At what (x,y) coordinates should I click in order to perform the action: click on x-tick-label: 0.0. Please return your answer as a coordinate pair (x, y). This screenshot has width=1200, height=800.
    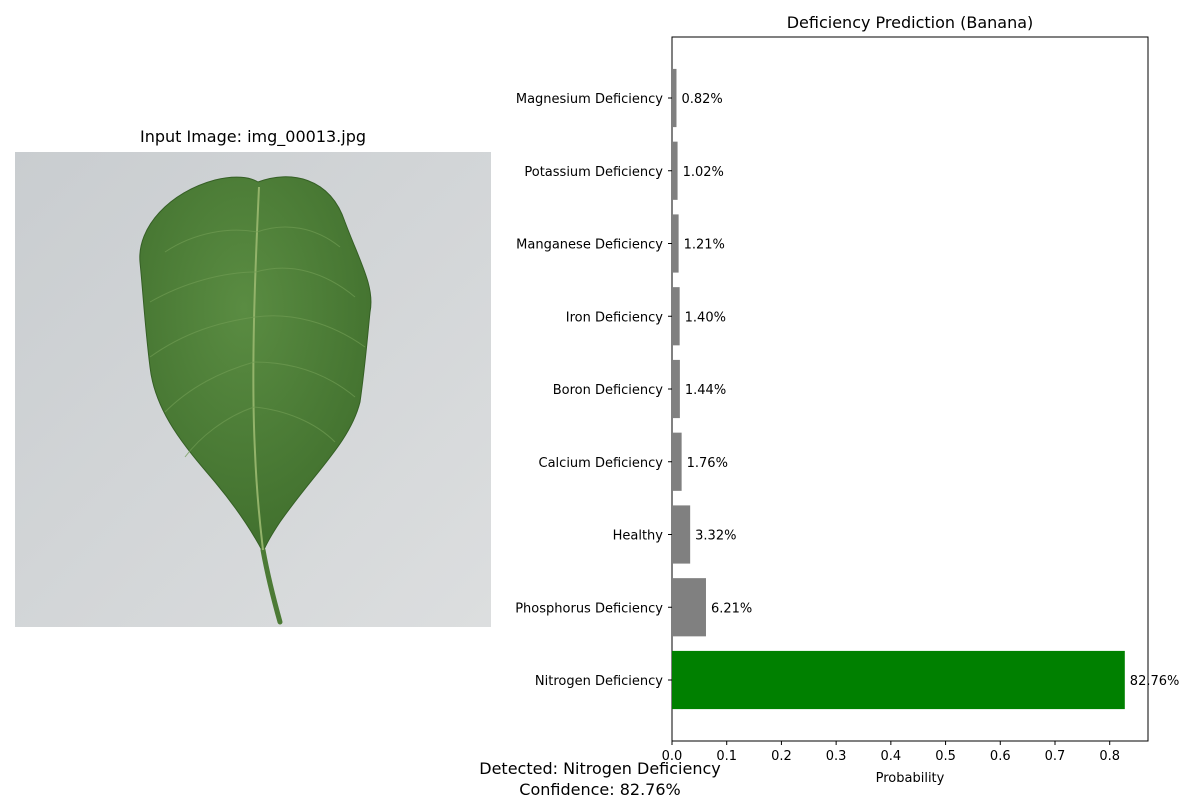
    Looking at the image, I should click on (672, 756).